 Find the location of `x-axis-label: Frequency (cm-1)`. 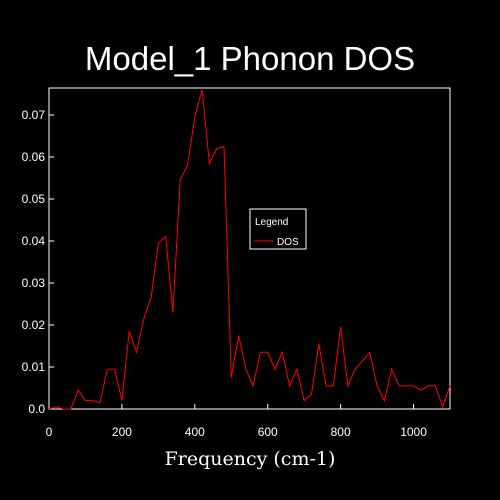

x-axis-label: Frequency (cm-1) is located at coordinates (250, 459).